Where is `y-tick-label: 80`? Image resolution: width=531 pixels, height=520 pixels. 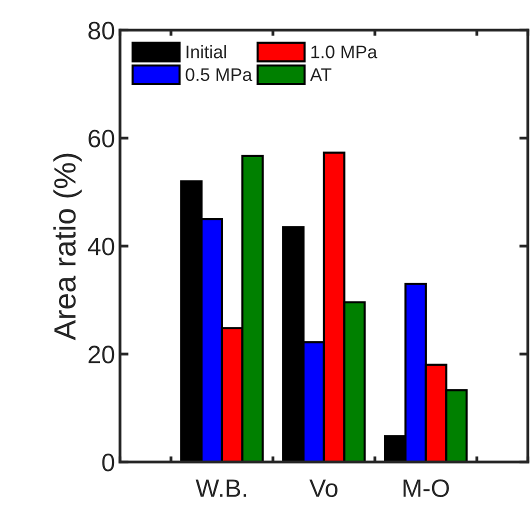
y-tick-label: 80 is located at coordinates (101, 31).